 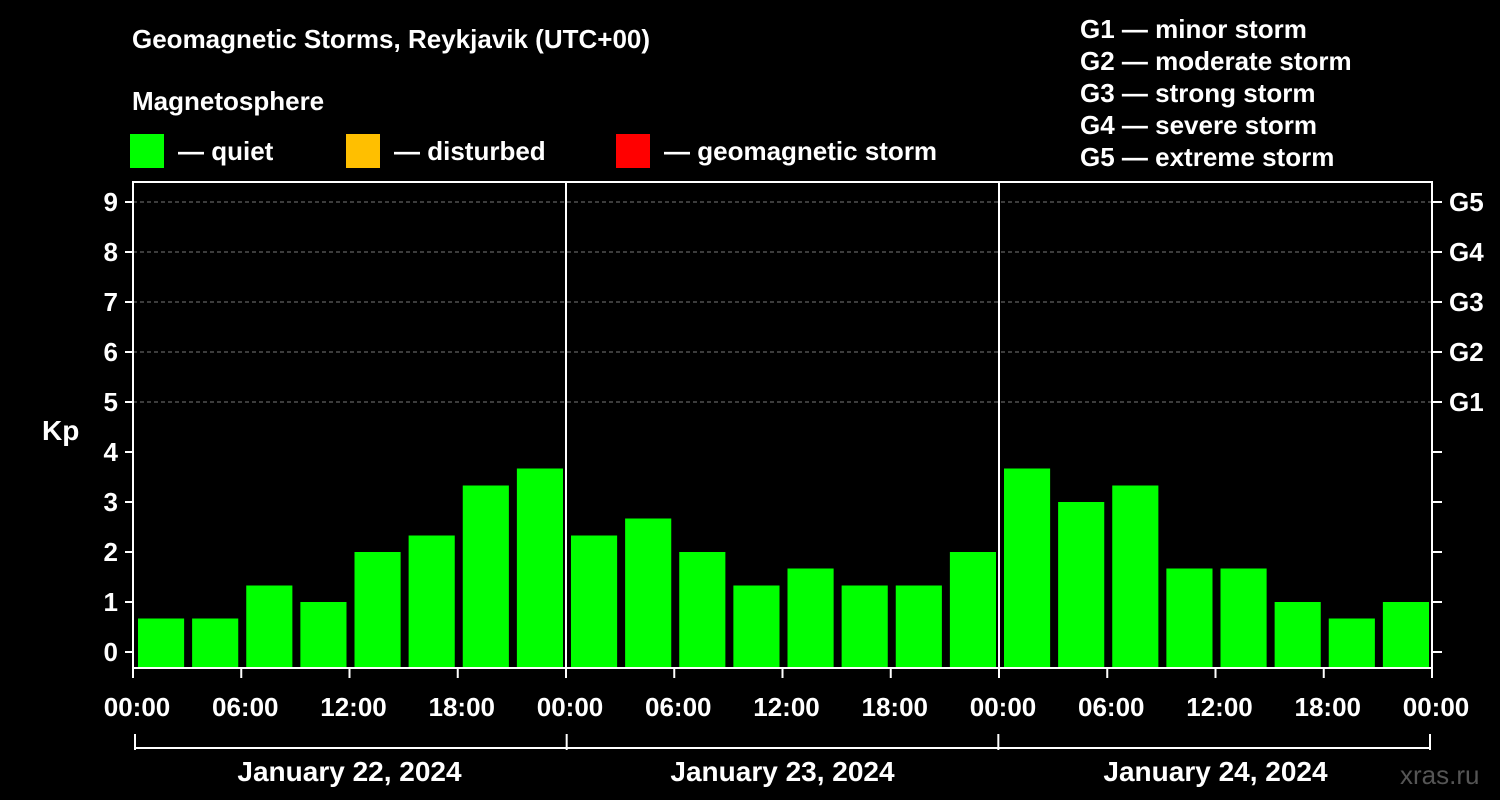 I want to click on chart-title: Geomagnetic Storms, Reykjavik (UTC+00), so click(x=391, y=39).